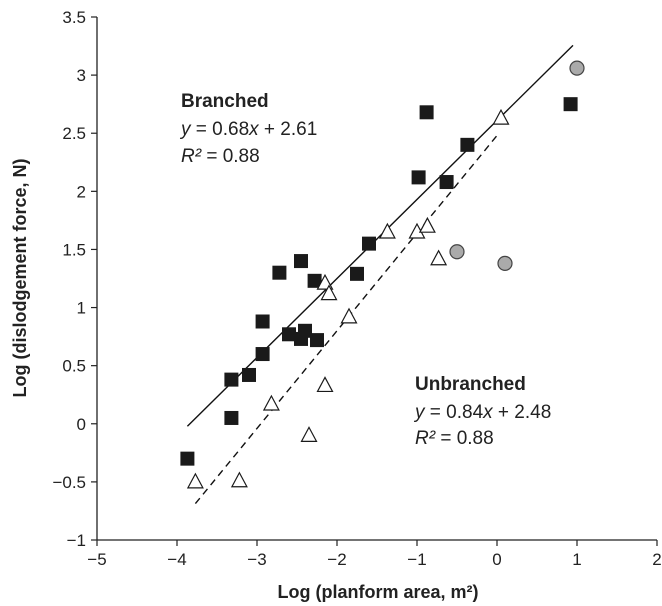 The height and width of the screenshot is (606, 662). What do you see at coordinates (496, 559) in the screenshot?
I see `x-tick-label: 0` at bounding box center [496, 559].